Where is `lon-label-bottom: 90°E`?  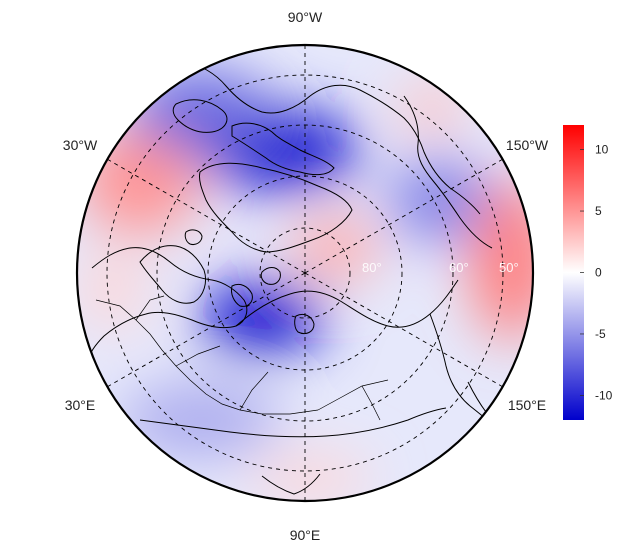
lon-label-bottom: 90°E is located at coordinates (305, 535).